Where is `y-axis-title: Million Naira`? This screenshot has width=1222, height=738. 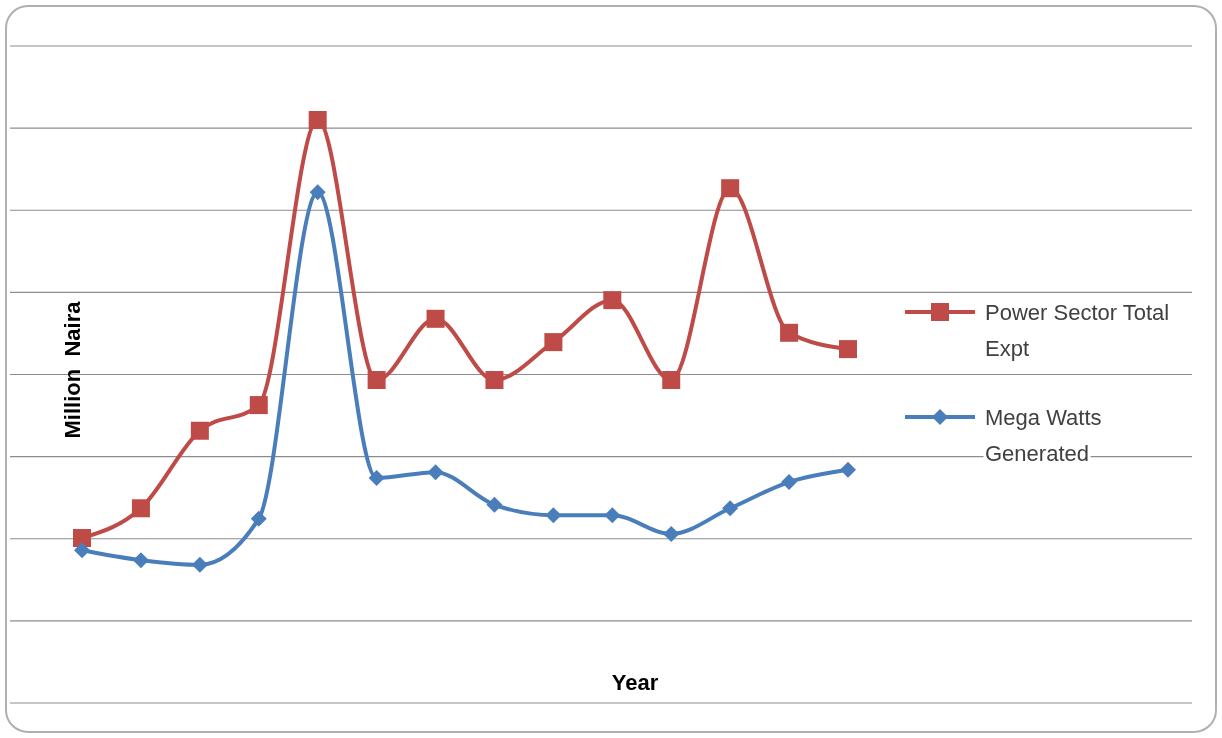 y-axis-title: Million Naira is located at coordinates (72, 369).